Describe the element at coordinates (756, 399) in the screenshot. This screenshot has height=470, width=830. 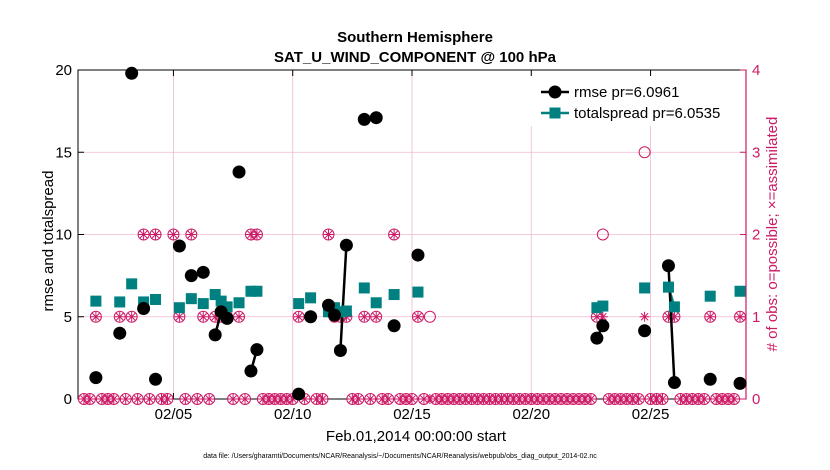
I see `y-right-tick-label: 0` at that location.